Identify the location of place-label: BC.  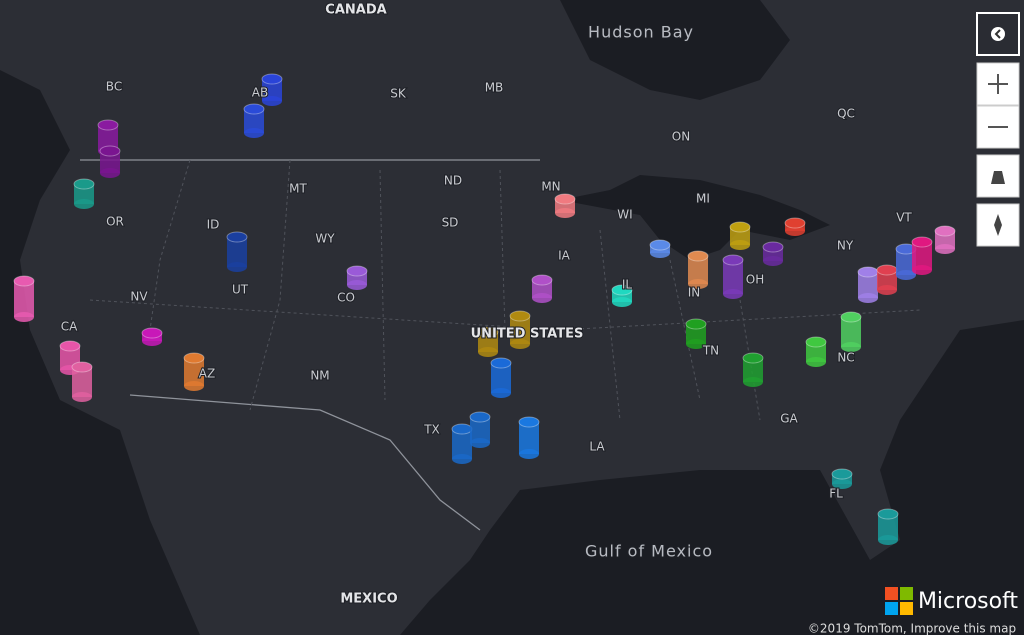
(114, 87).